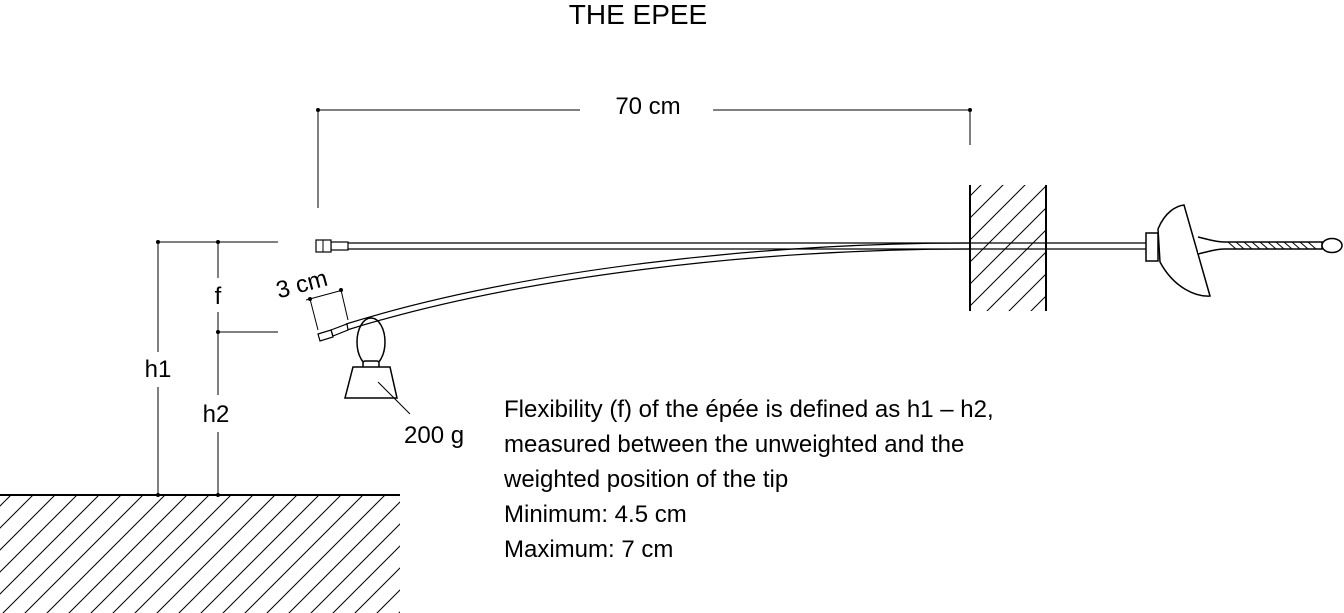 The width and height of the screenshot is (1344, 613). Describe the element at coordinates (589, 549) in the screenshot. I see `maximum-flexibility: Maximum: 7 cm` at that location.